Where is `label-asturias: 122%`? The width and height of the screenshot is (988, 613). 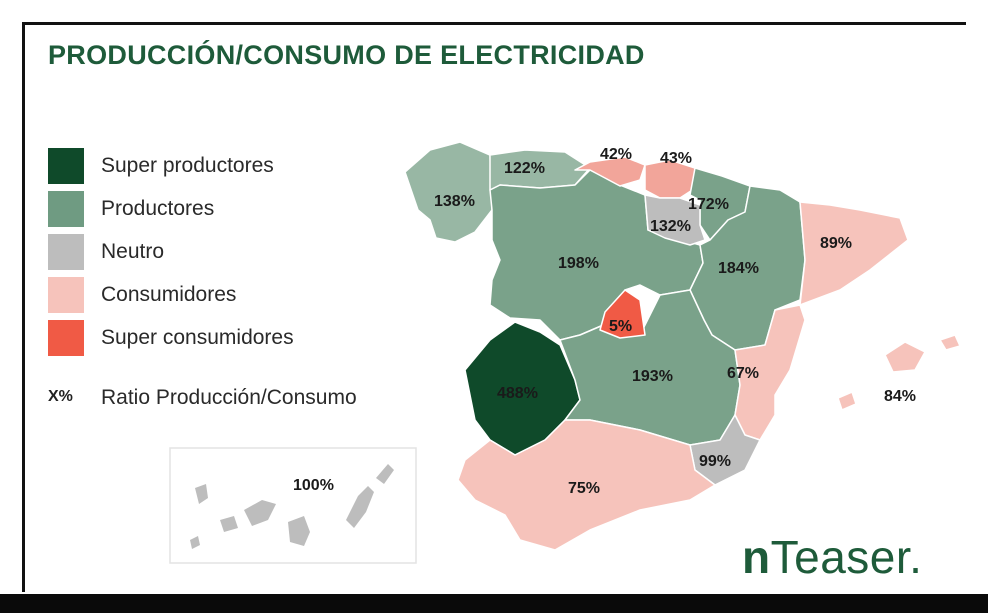 label-asturias: 122% is located at coordinates (524, 168).